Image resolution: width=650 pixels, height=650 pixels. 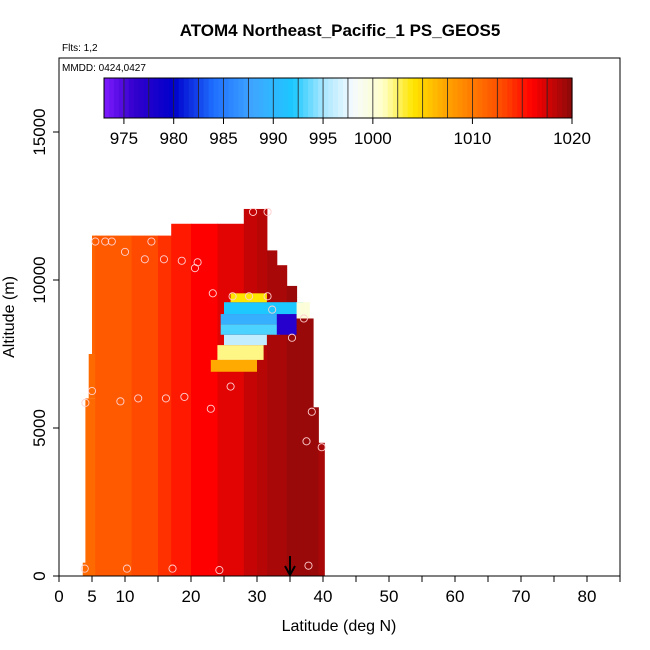 What do you see at coordinates (39, 428) in the screenshot?
I see `y-tick-label: 5000` at bounding box center [39, 428].